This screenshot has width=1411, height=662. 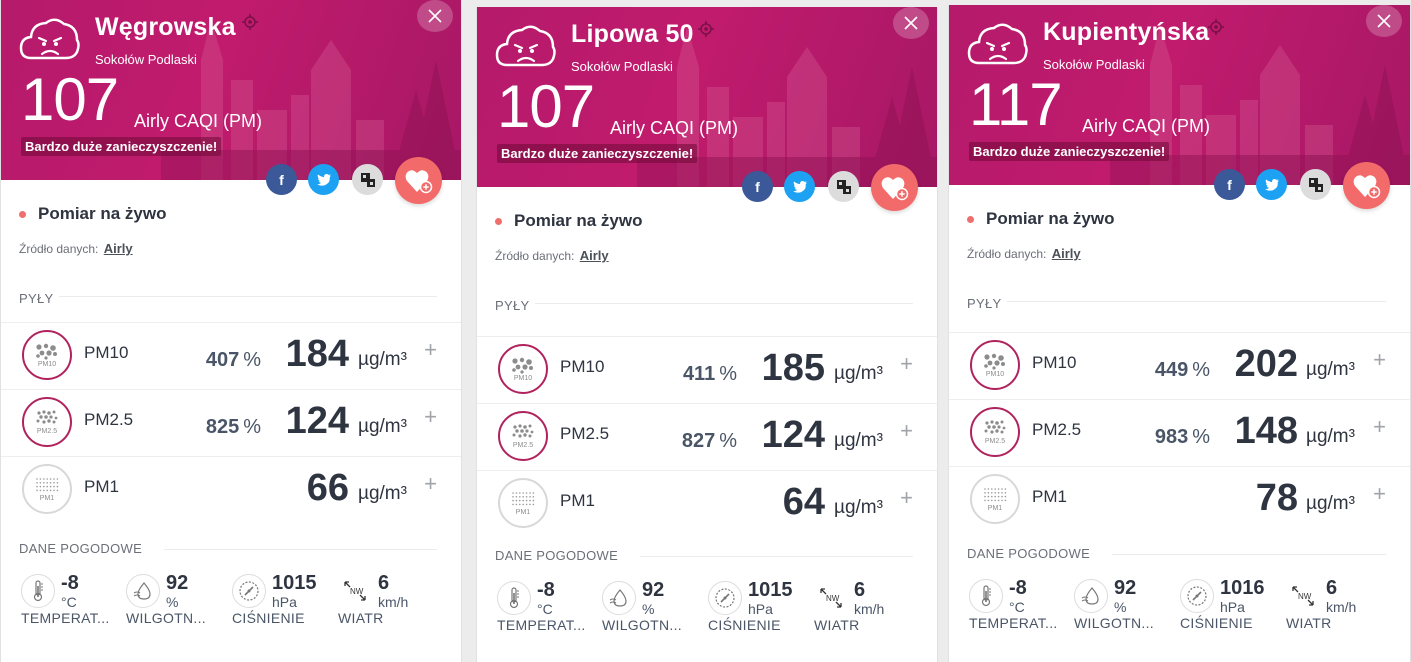 What do you see at coordinates (317, 354) in the screenshot?
I see `pm-value: 184` at bounding box center [317, 354].